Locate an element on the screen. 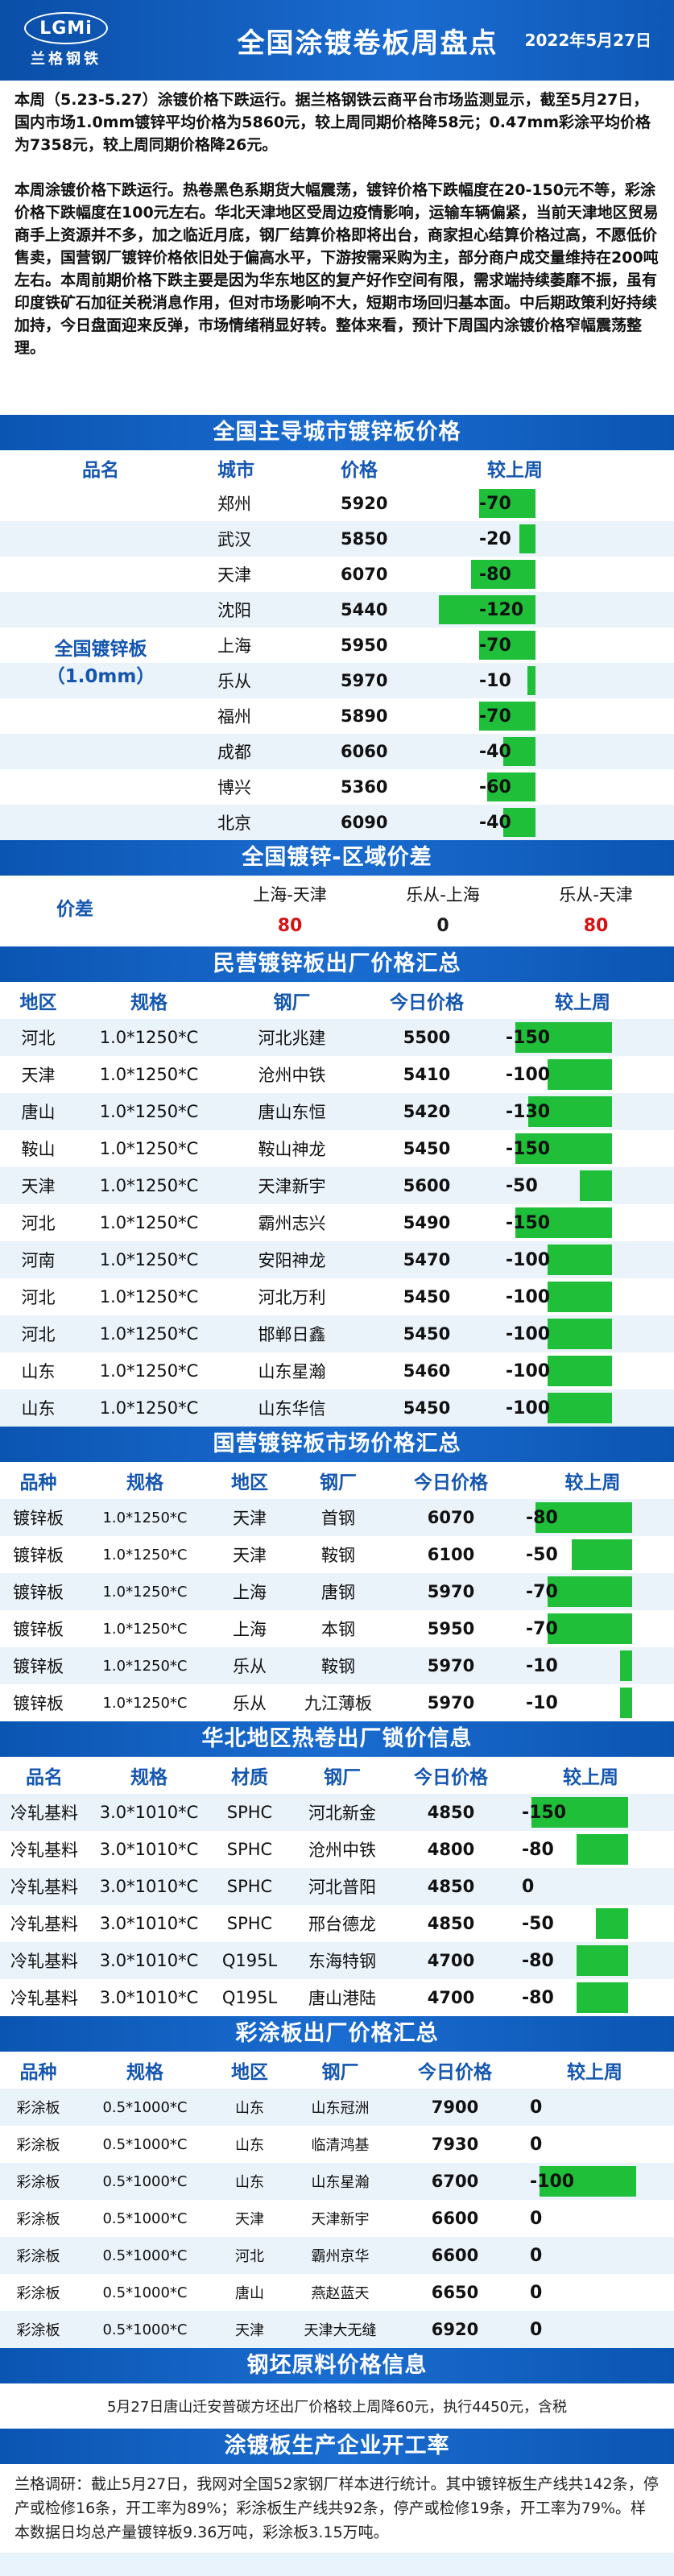  table-row: 天津 1.0*1250*C 天津新宇 5600 -50 is located at coordinates (337, 1185).